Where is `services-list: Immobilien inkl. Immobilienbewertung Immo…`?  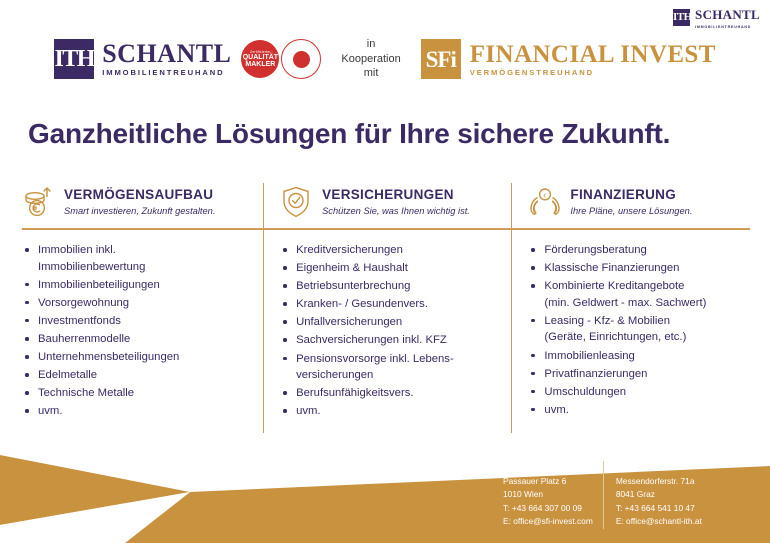
services-list: Immobilien inkl. Immobilienbewertung Immo… is located at coordinates (142, 331).